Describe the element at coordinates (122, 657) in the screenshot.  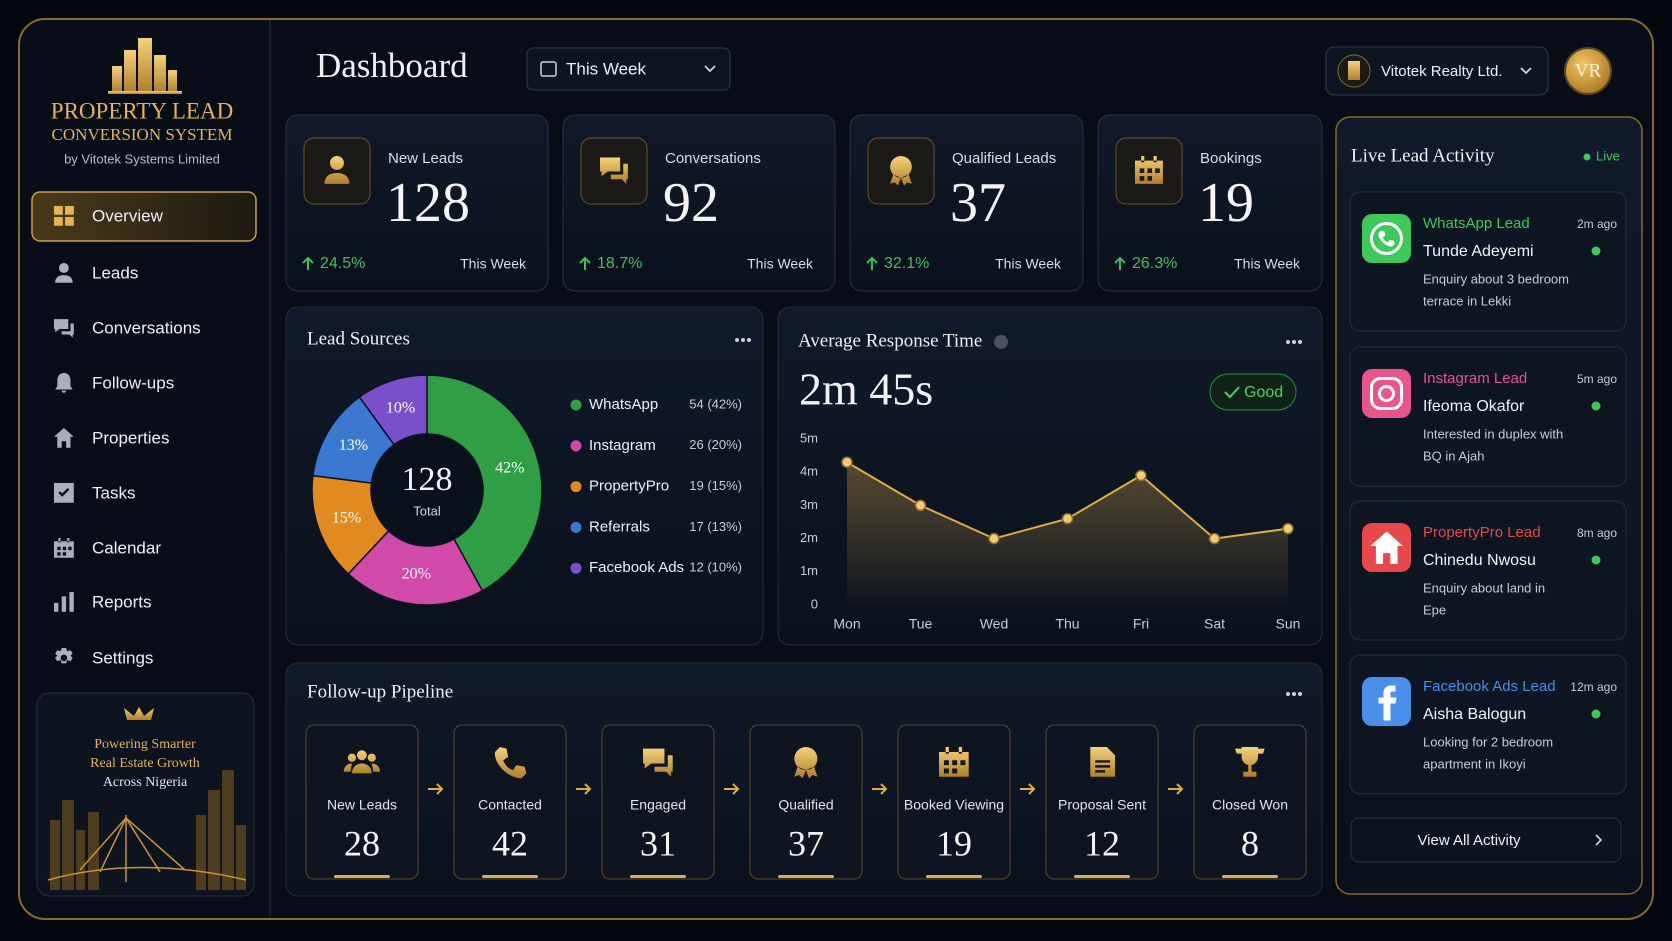
I see `nav-item: Settings` at that location.